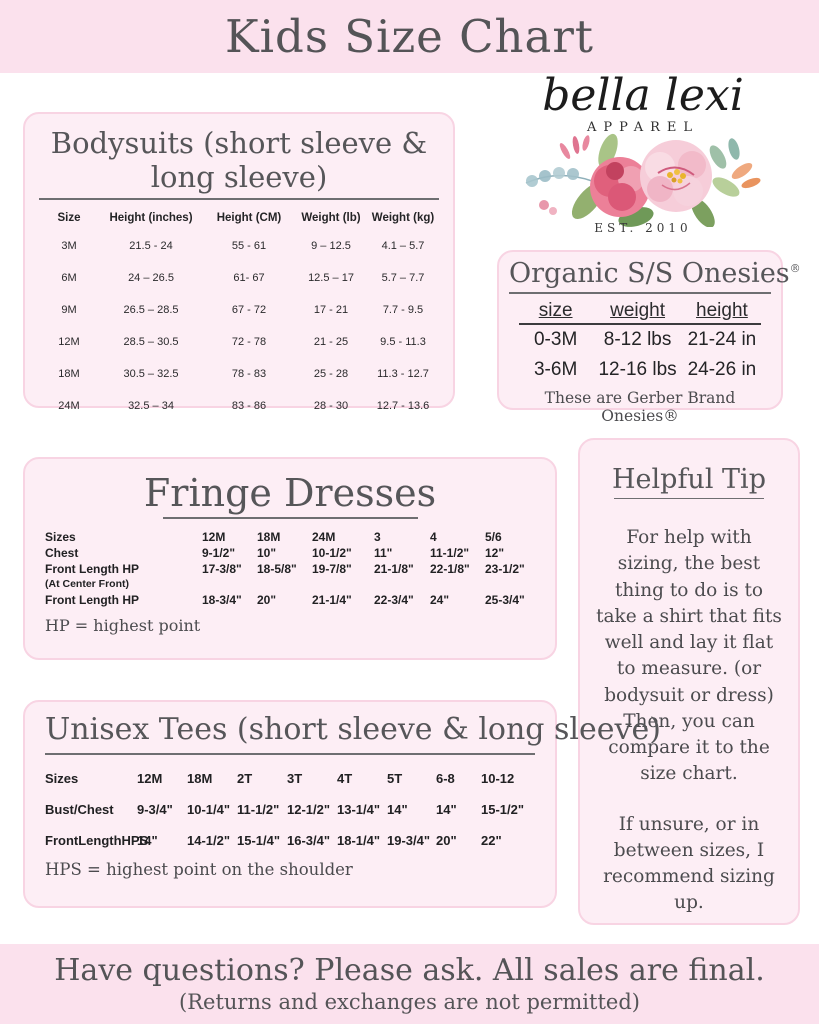 Image resolution: width=819 pixels, height=1024 pixels. I want to click on table-cell: 12-1/2", so click(309, 809).